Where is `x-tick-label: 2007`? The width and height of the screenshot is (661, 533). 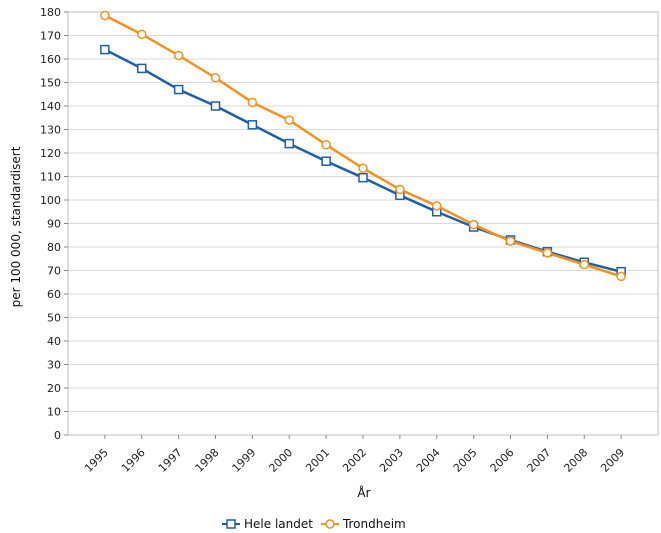
x-tick-label: 2007 is located at coordinates (539, 460).